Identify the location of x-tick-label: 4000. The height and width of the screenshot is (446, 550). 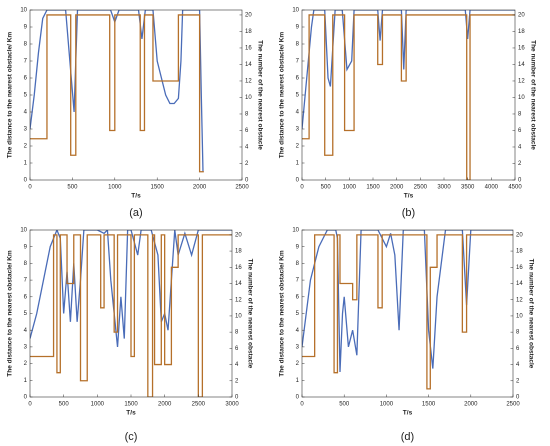
(492, 188).